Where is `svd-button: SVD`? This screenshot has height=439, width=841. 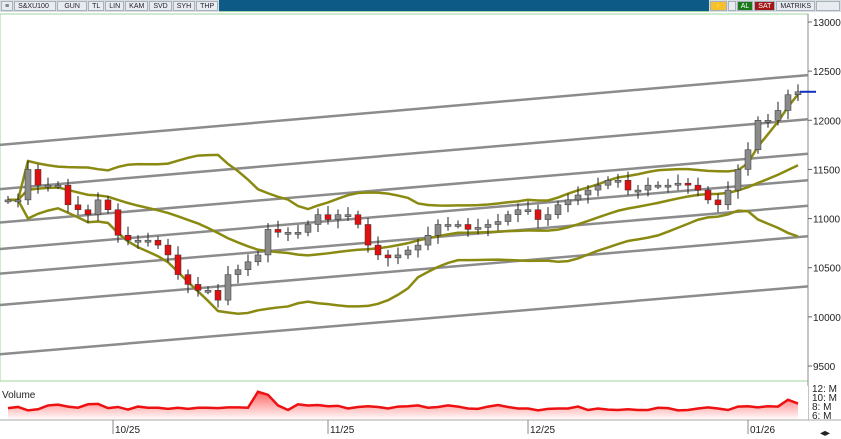 svd-button: SVD is located at coordinates (160, 5).